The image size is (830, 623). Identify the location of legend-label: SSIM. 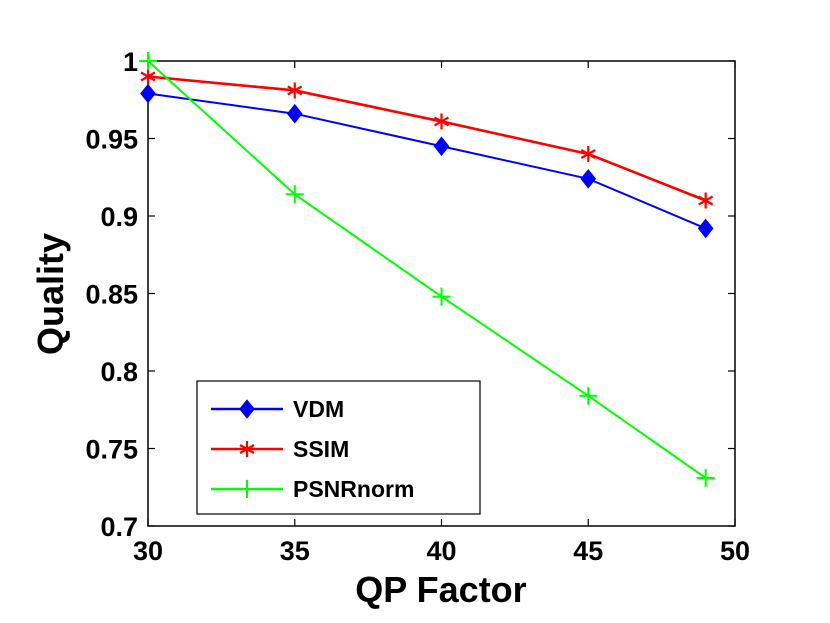
(321, 449).